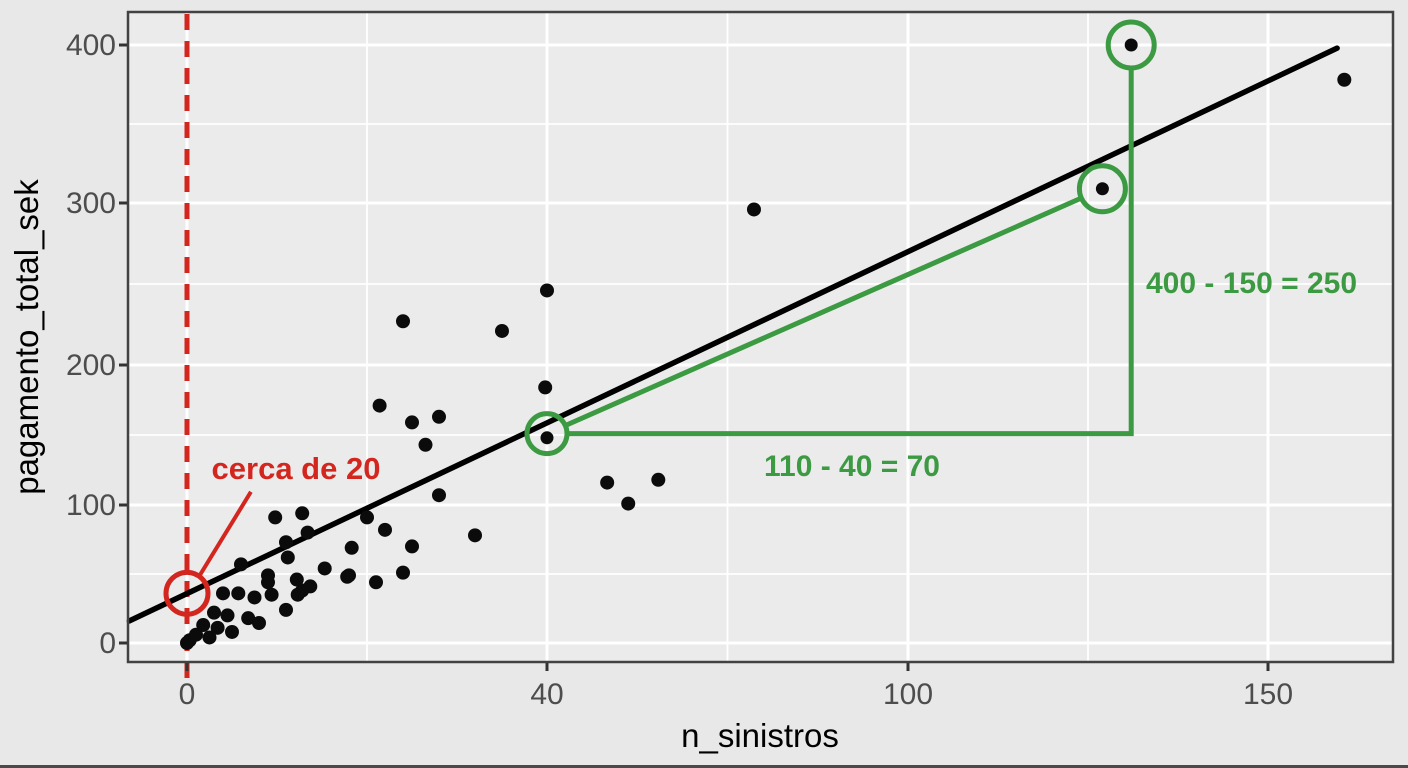 This screenshot has width=1408, height=768. What do you see at coordinates (908, 694) in the screenshot?
I see `x-tick-label: 100` at bounding box center [908, 694].